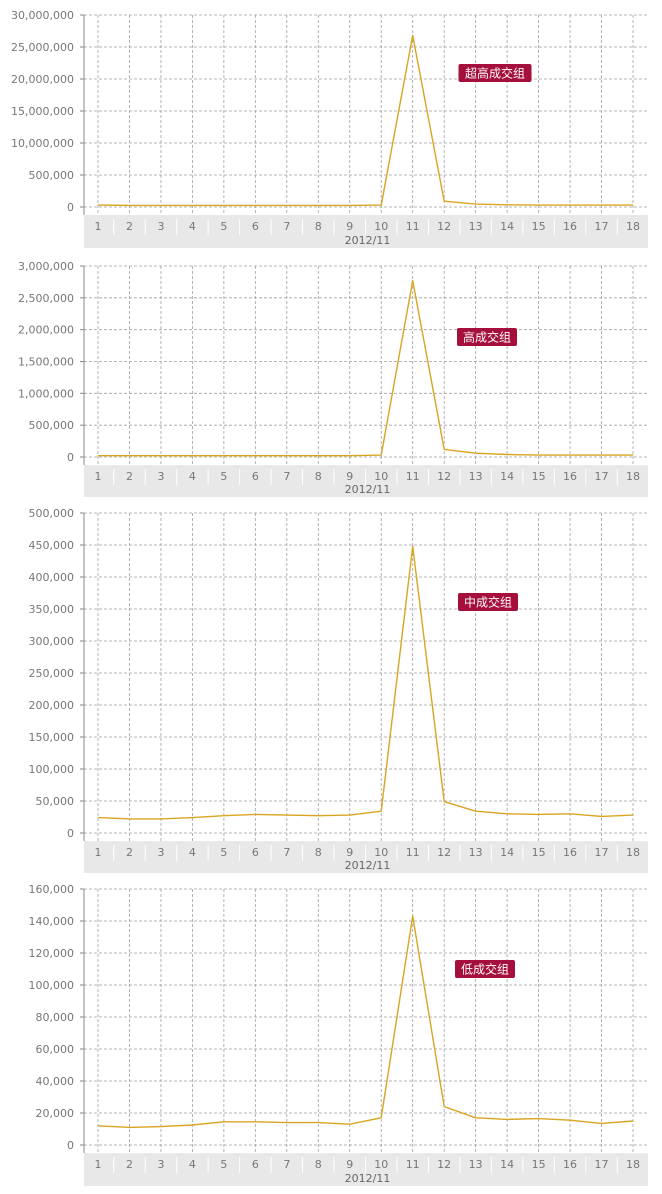 The height and width of the screenshot is (1194, 662). What do you see at coordinates (46, 393) in the screenshot?
I see `y-tick-label: 1,000,000` at bounding box center [46, 393].